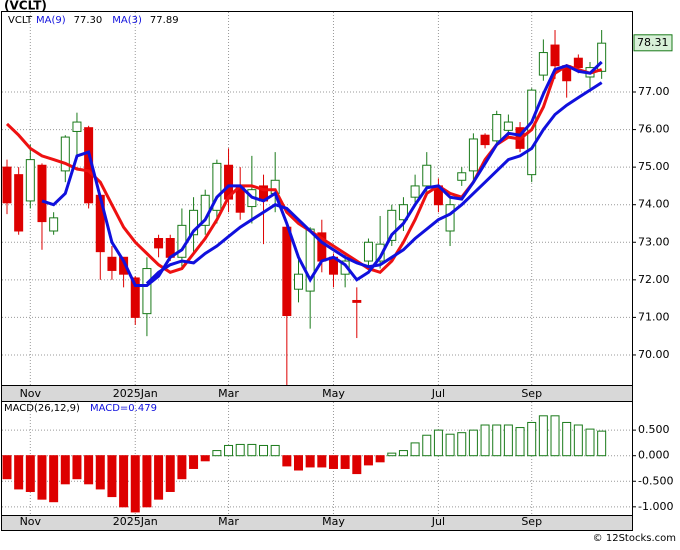  What do you see at coordinates (25, 6) in the screenshot?
I see `chart-title: (VCLT)` at bounding box center [25, 6].